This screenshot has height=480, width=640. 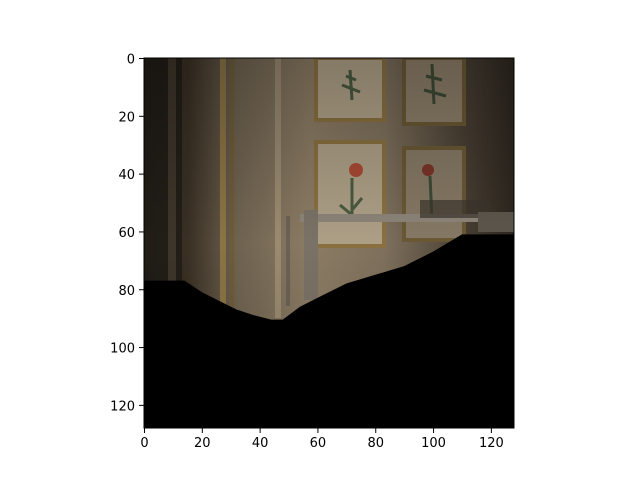 I want to click on x-tick-label: 100, so click(x=433, y=443).